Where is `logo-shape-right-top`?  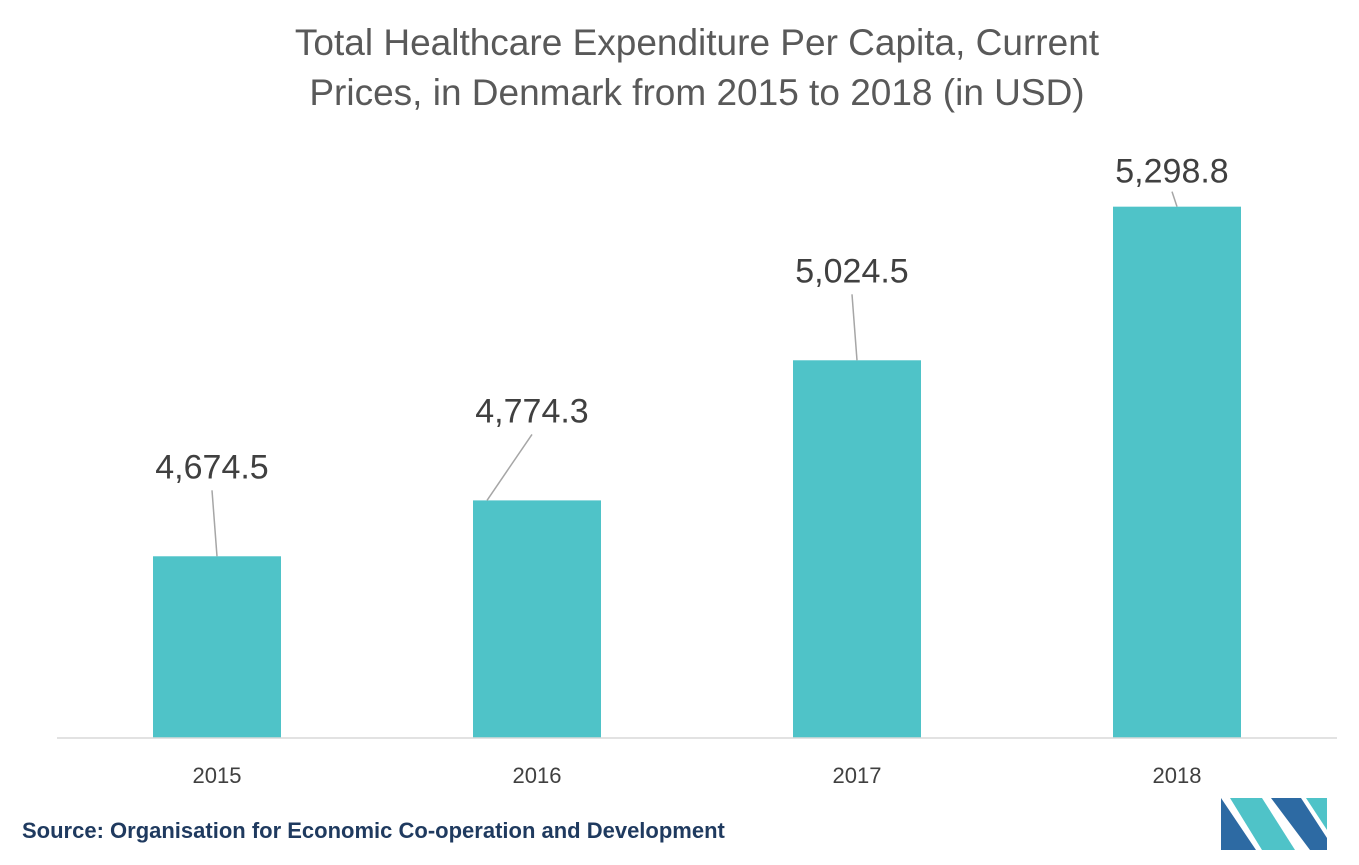 logo-shape-right-top is located at coordinates (1316, 814).